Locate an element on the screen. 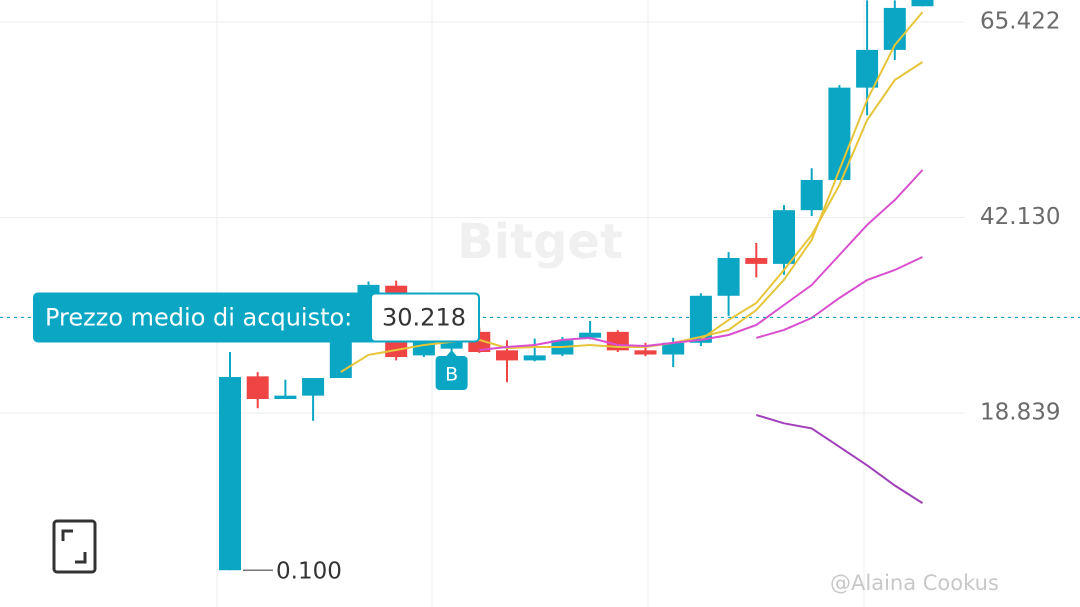  avg-value: 30.218 is located at coordinates (424, 317).